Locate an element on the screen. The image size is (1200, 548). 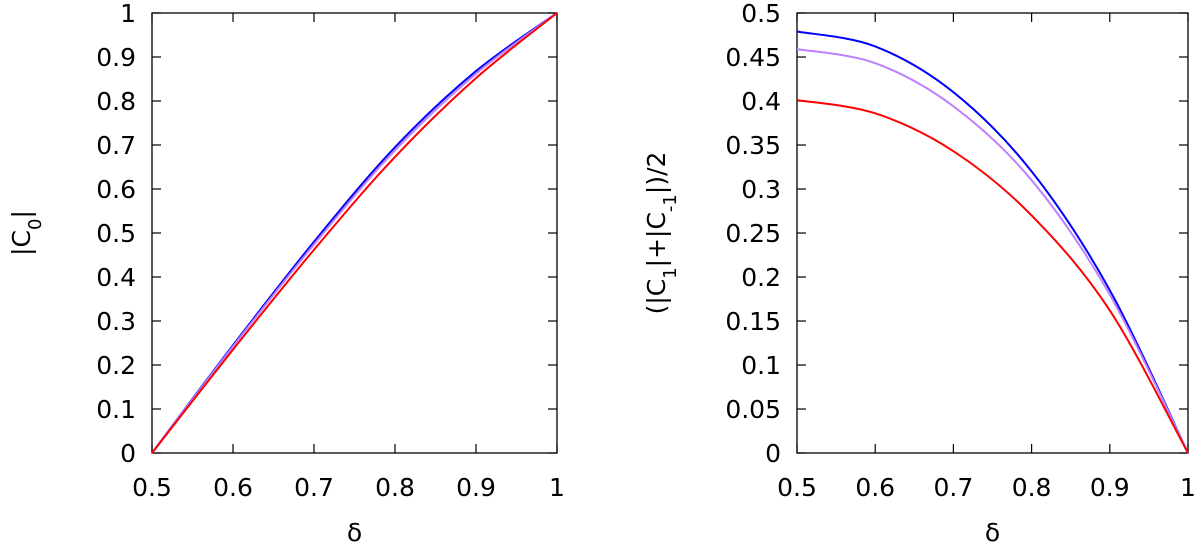
y-tick-label: 0.8 is located at coordinates (116, 101).